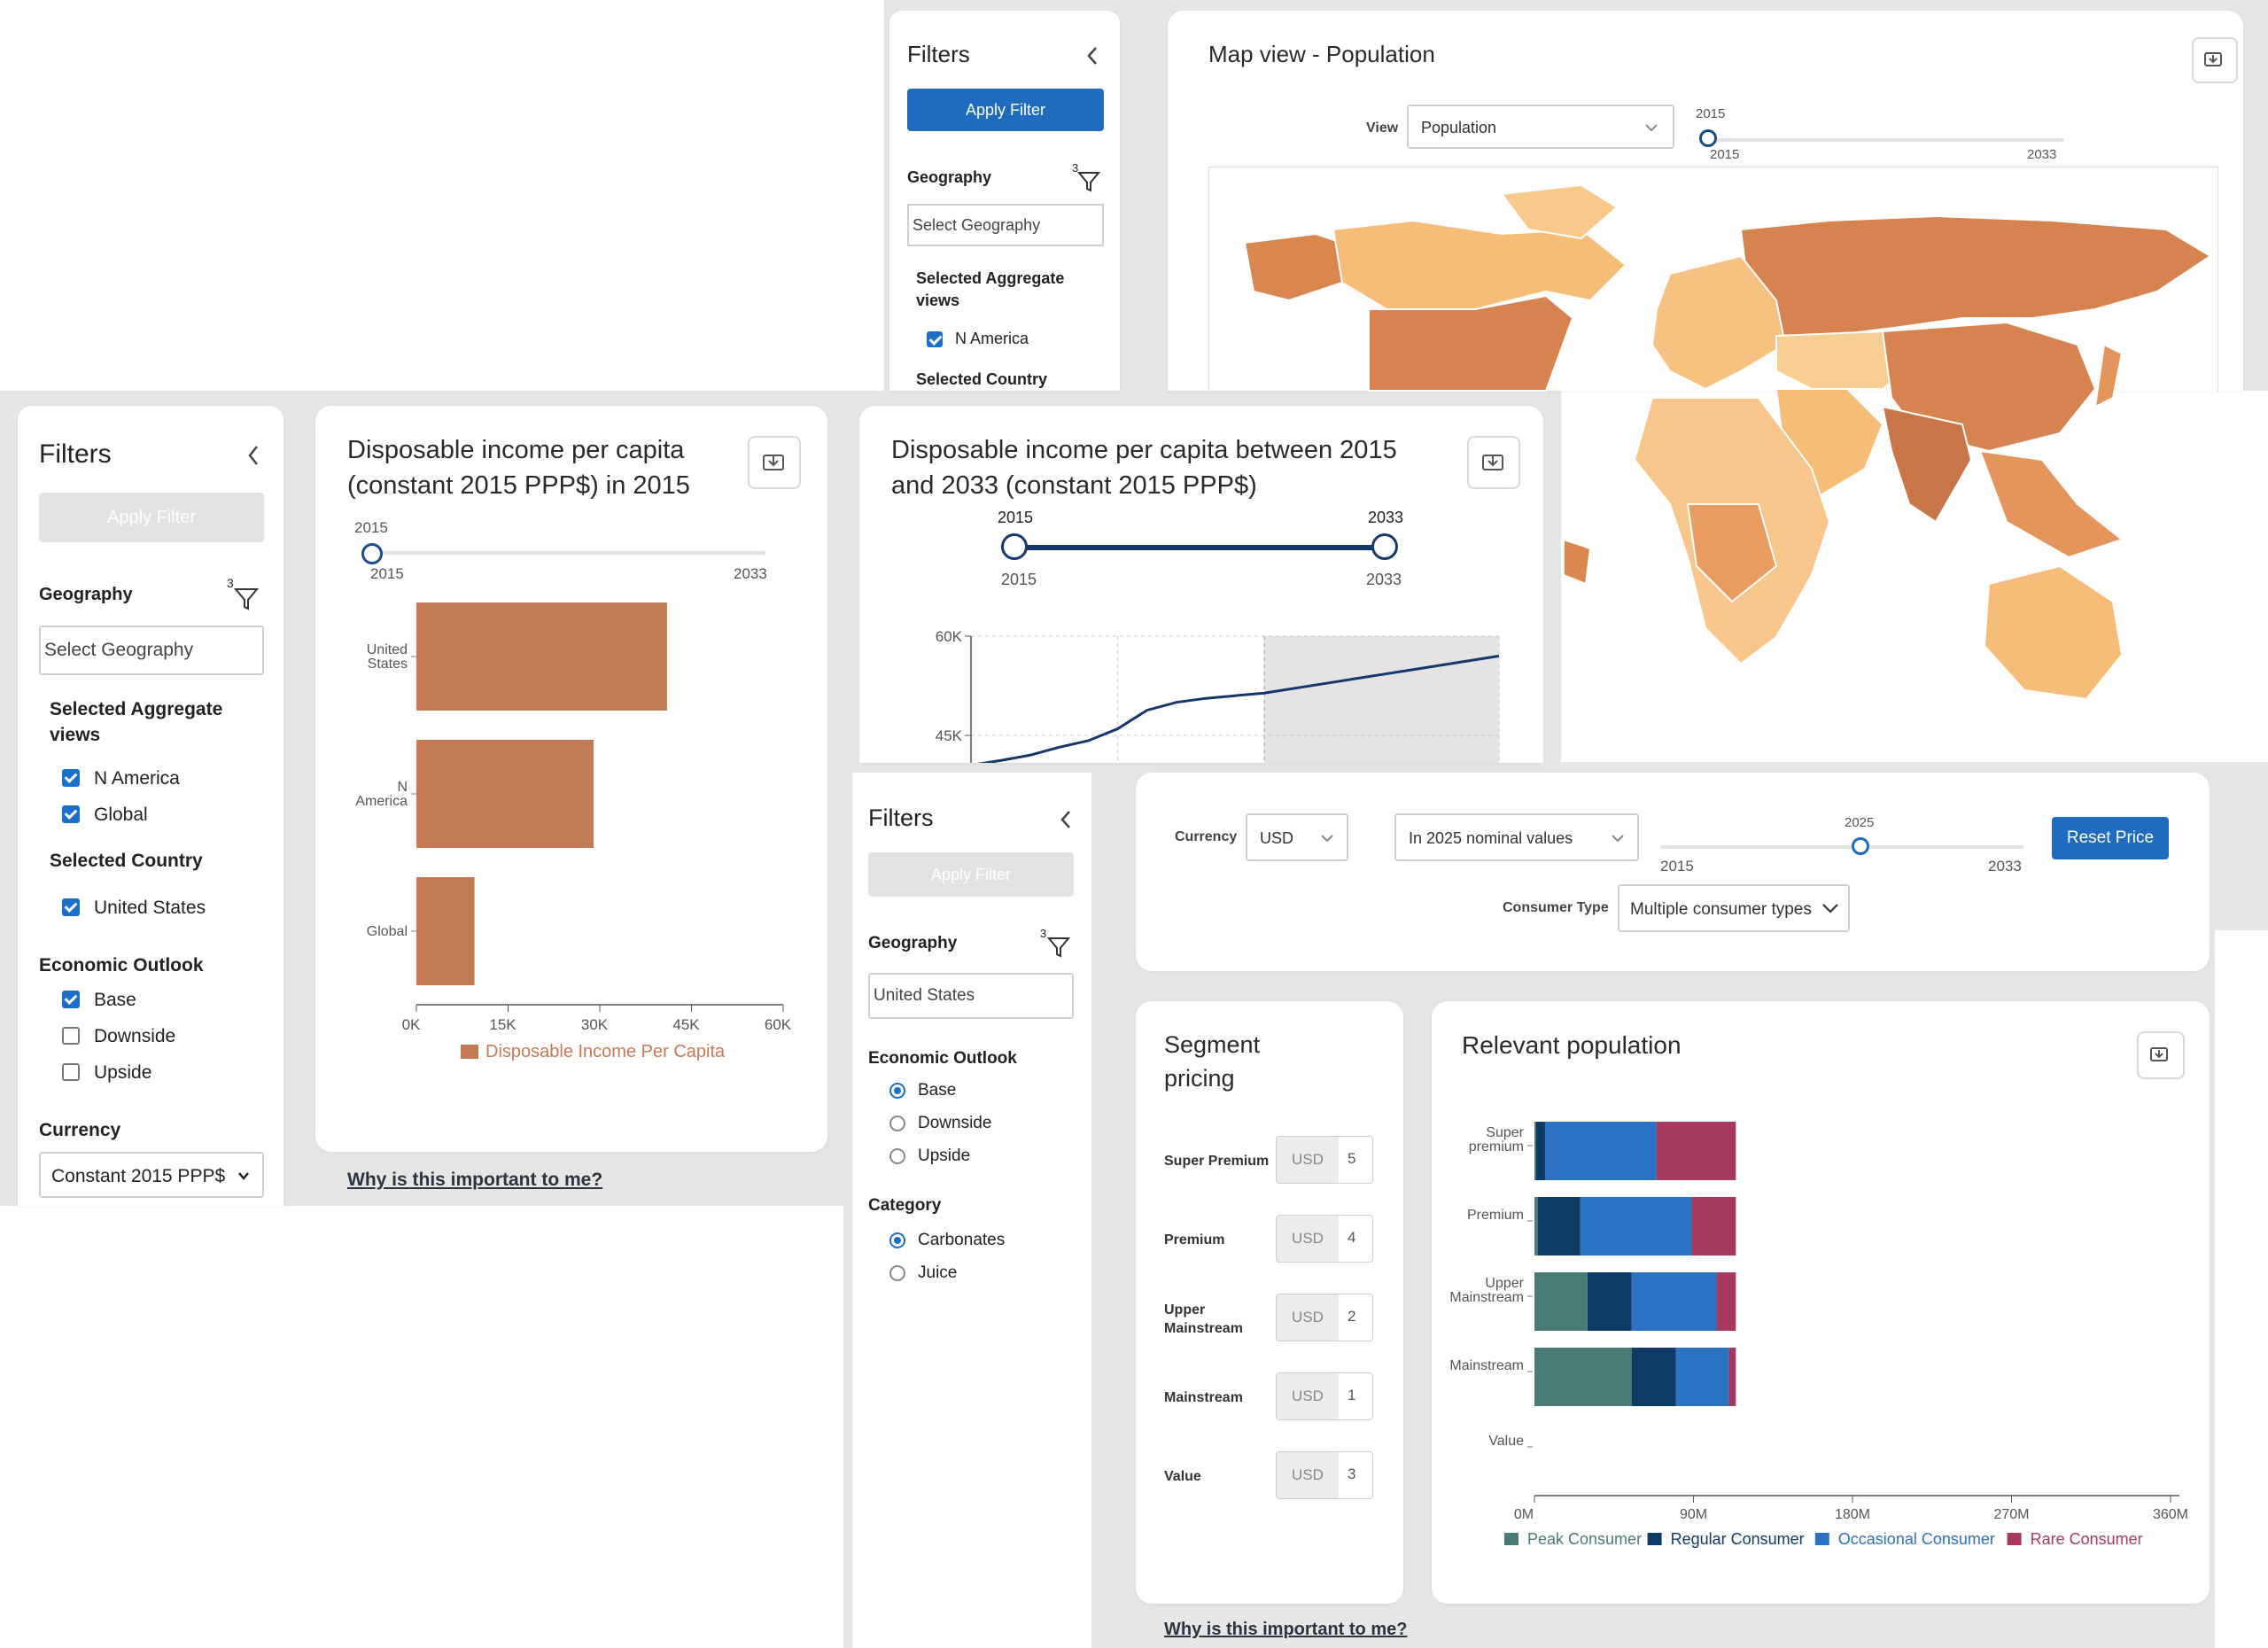  What do you see at coordinates (71, 1000) in the screenshot?
I see `checkbox-base` at bounding box center [71, 1000].